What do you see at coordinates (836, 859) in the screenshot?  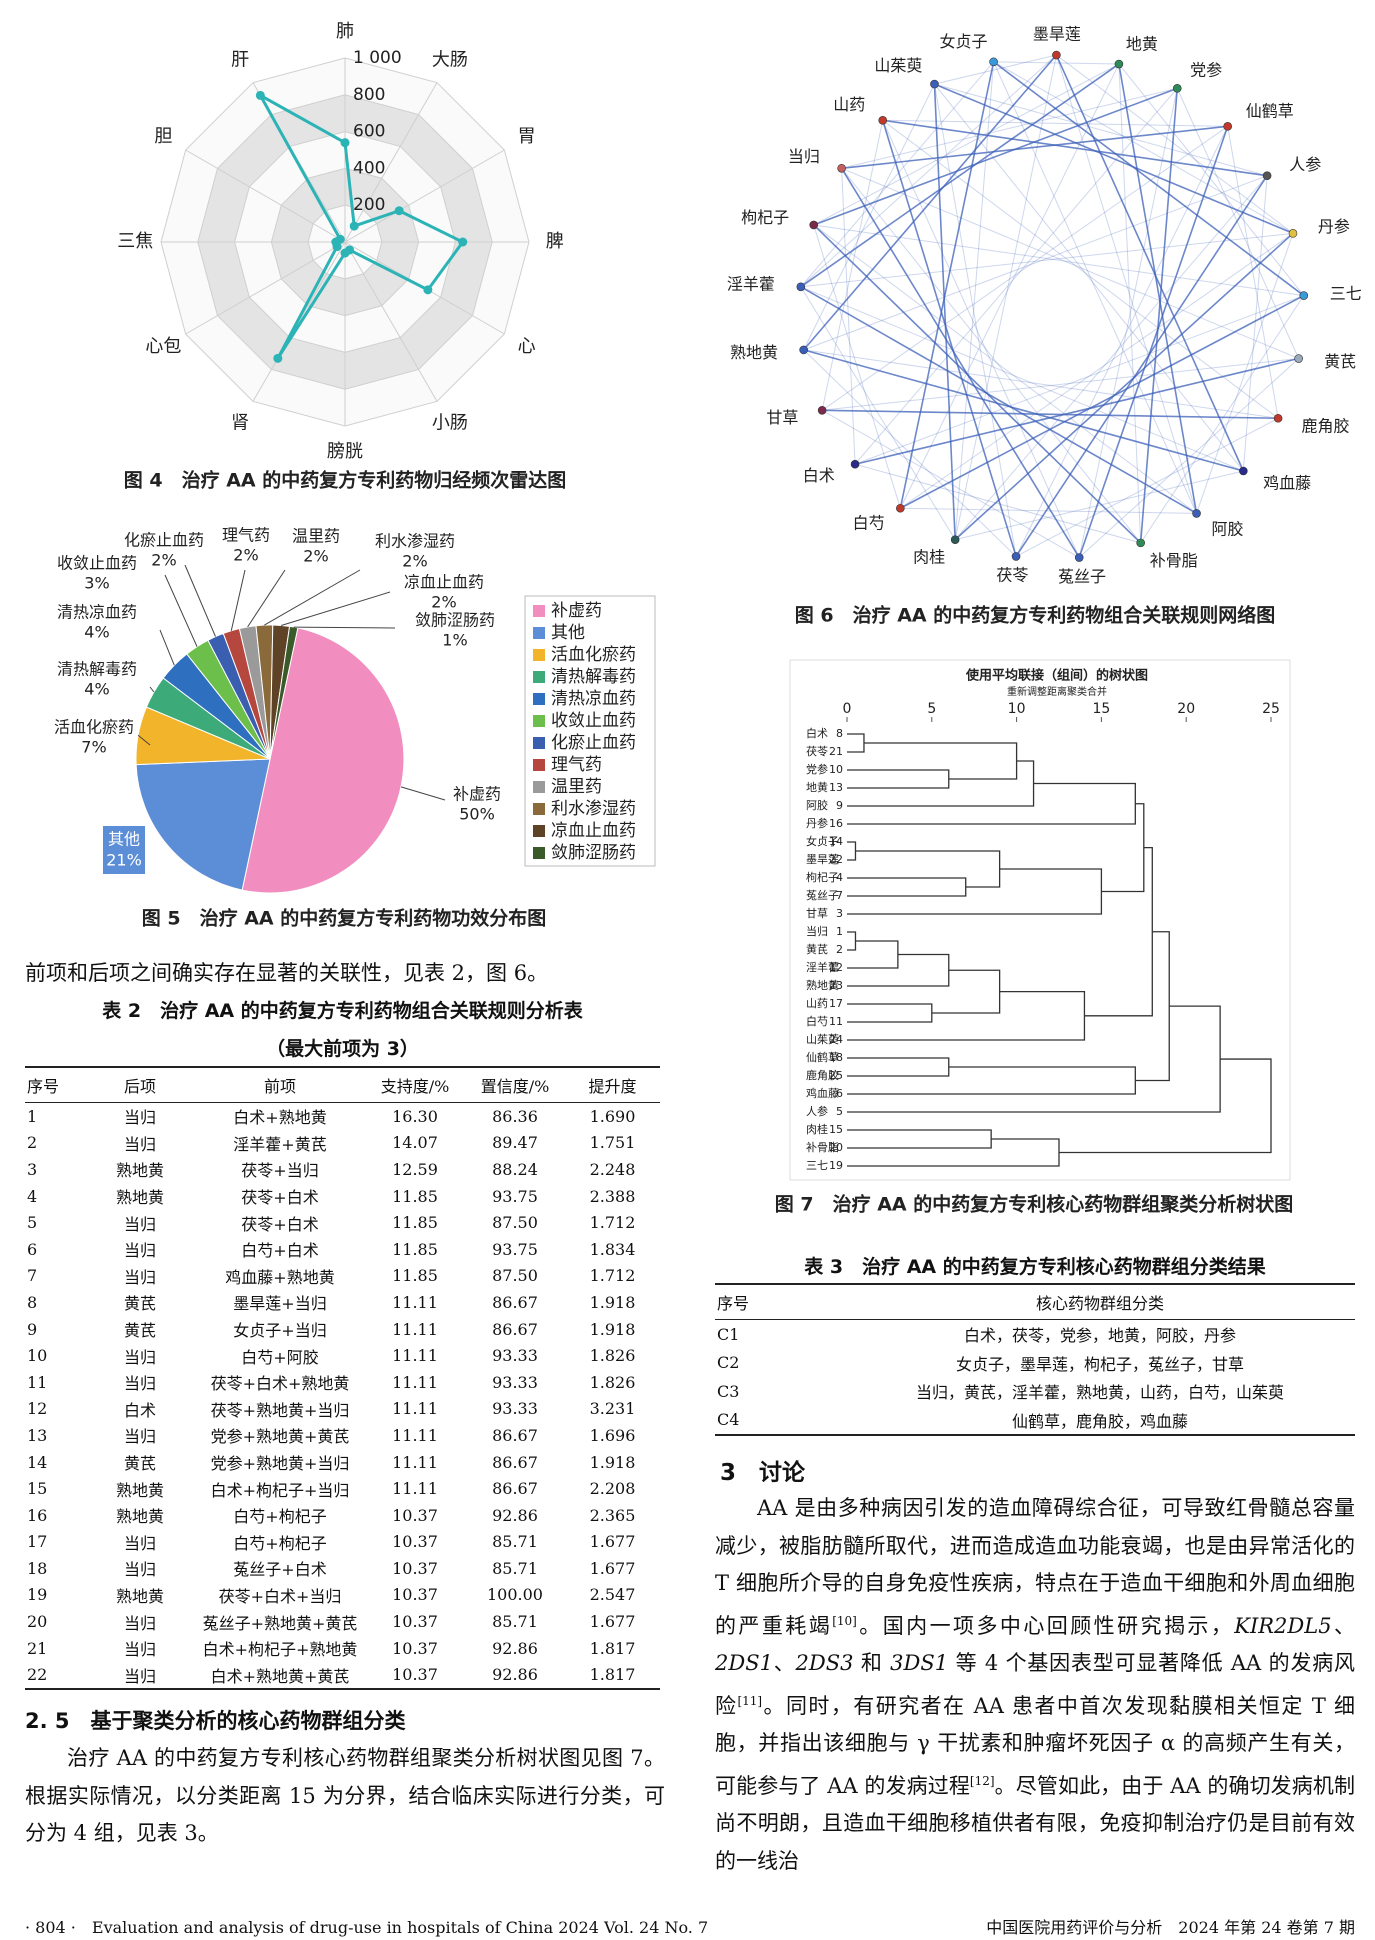 I see `leaf-number: 22` at bounding box center [836, 859].